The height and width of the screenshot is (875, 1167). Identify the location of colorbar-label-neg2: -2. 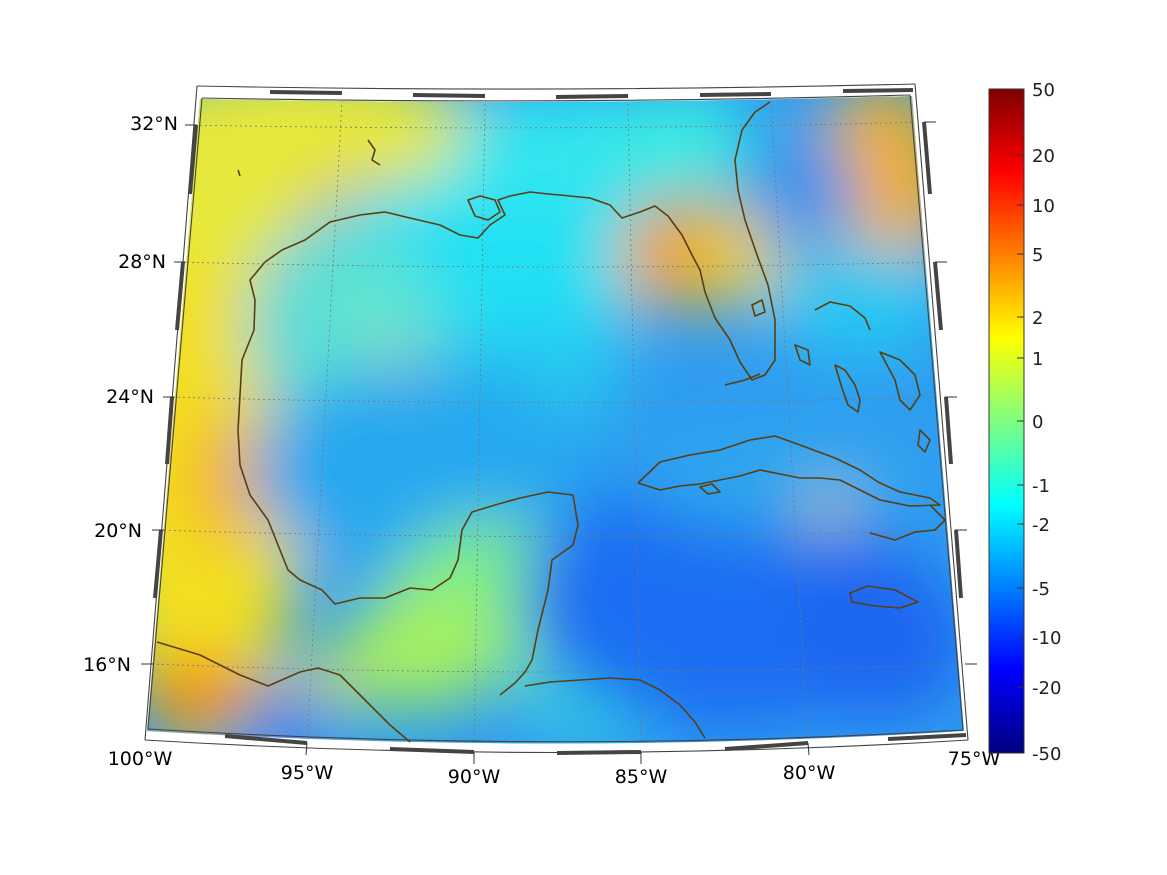
(1041, 525).